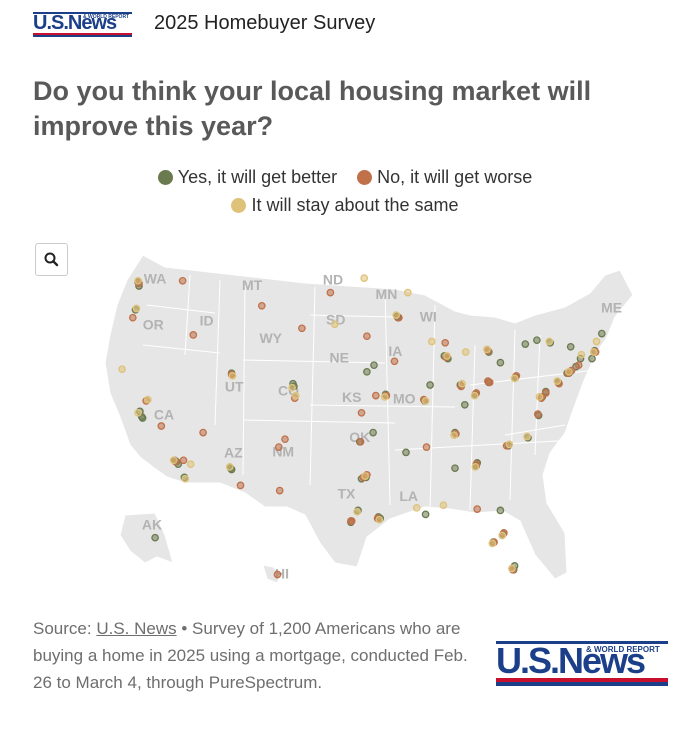  What do you see at coordinates (444, 177) in the screenshot?
I see `legend-item-worse: No, it will get worse` at bounding box center [444, 177].